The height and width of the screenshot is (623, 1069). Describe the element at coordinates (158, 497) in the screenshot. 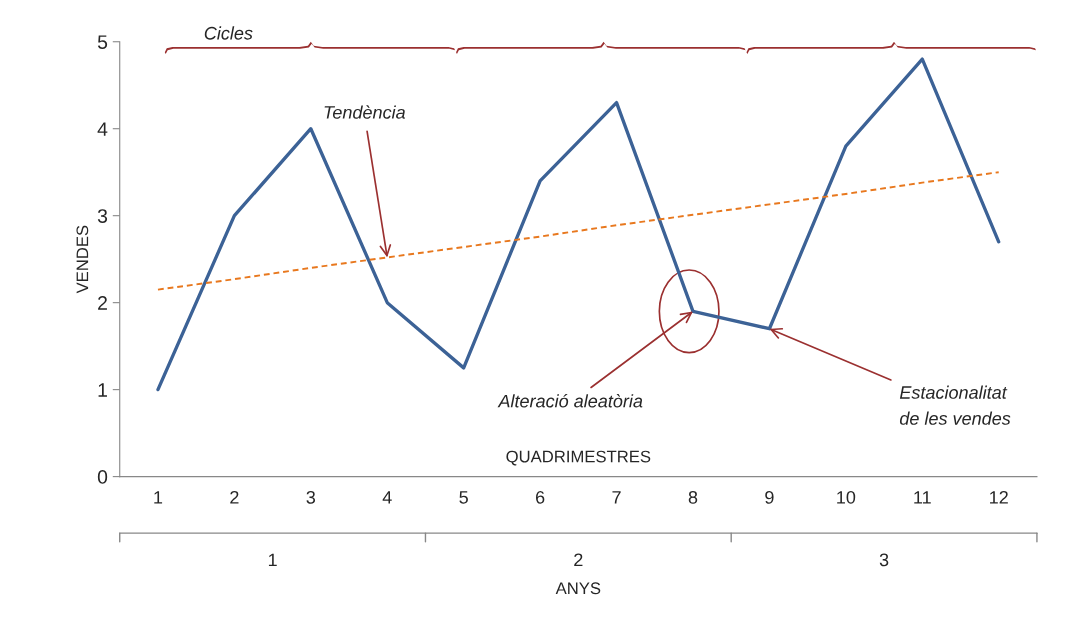

I see `x-tick-label: 1` at that location.